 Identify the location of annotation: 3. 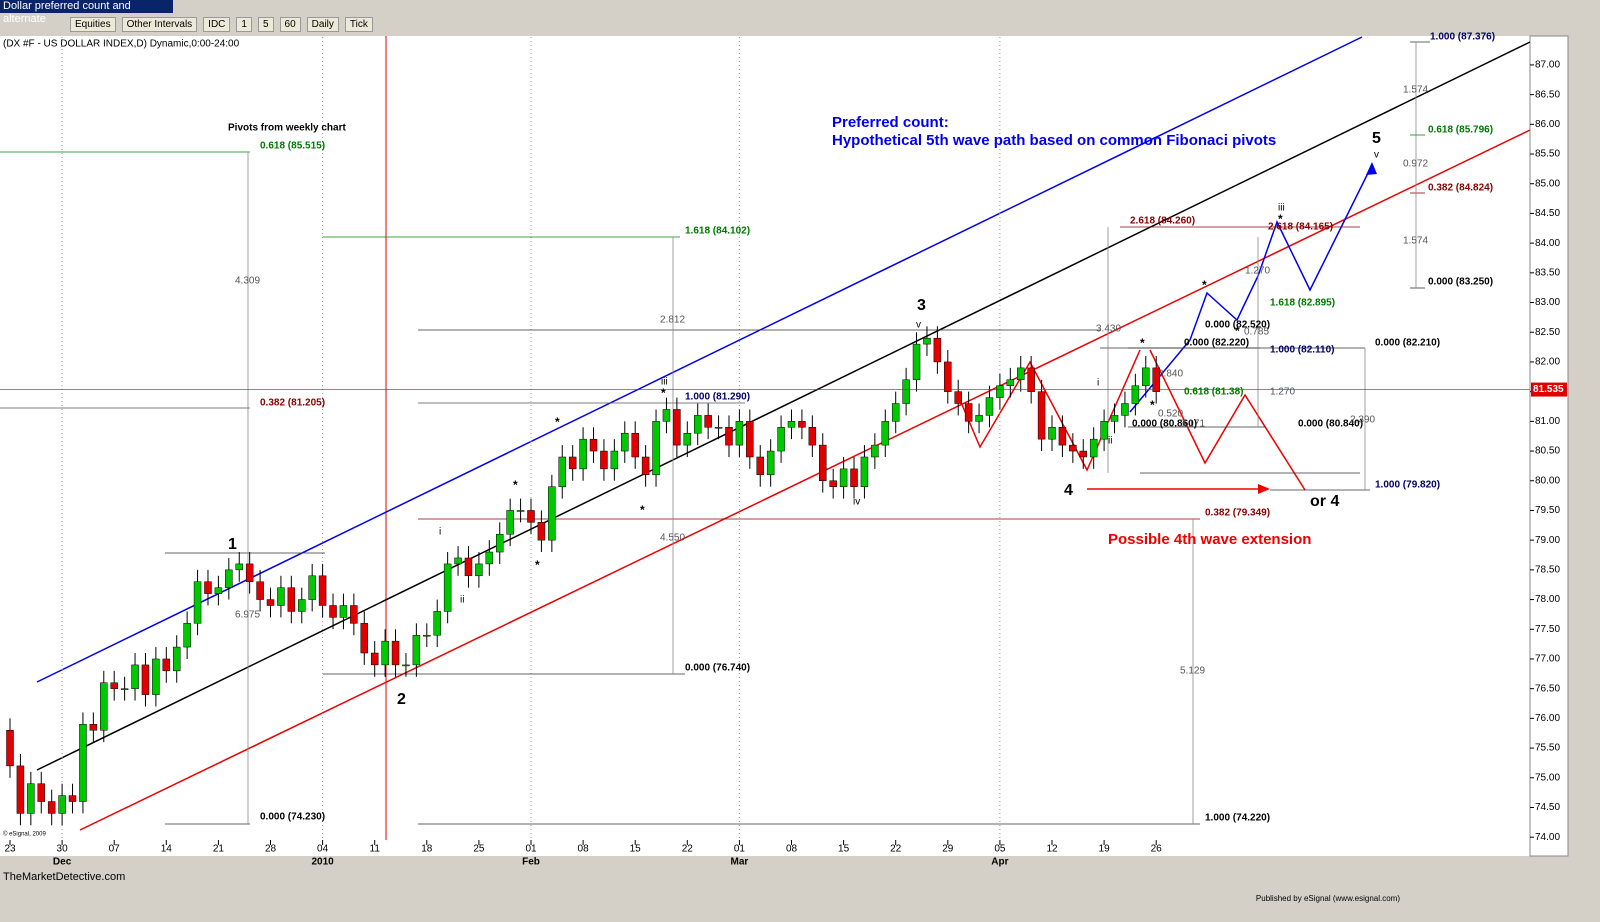
(921, 305).